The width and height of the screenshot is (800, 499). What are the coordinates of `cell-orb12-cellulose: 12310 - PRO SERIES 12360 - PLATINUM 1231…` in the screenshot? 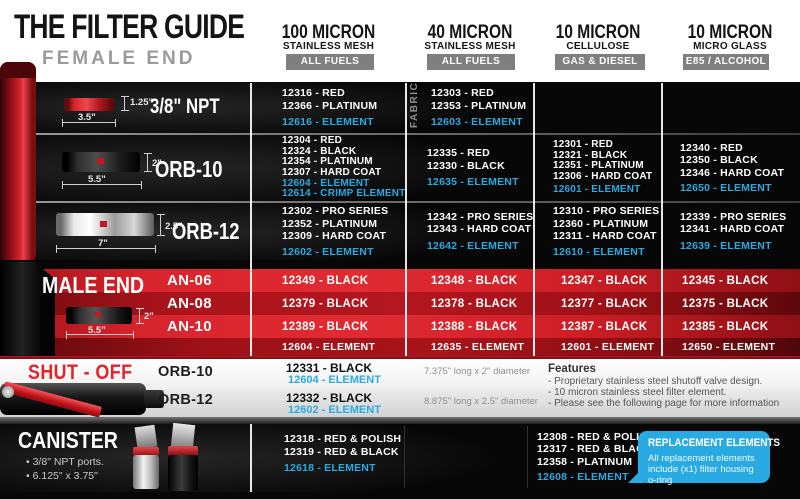 It's located at (598, 231).